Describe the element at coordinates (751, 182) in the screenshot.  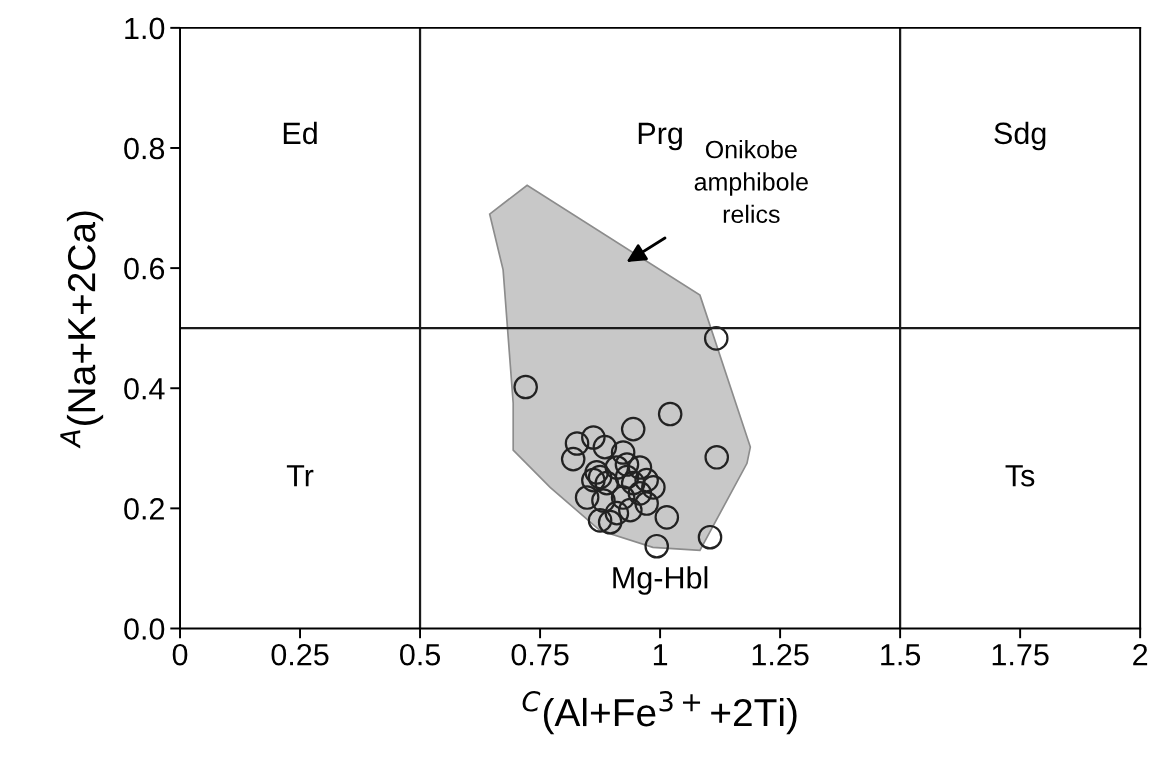
I see `annotation: Onikobe amphibole relics` at that location.